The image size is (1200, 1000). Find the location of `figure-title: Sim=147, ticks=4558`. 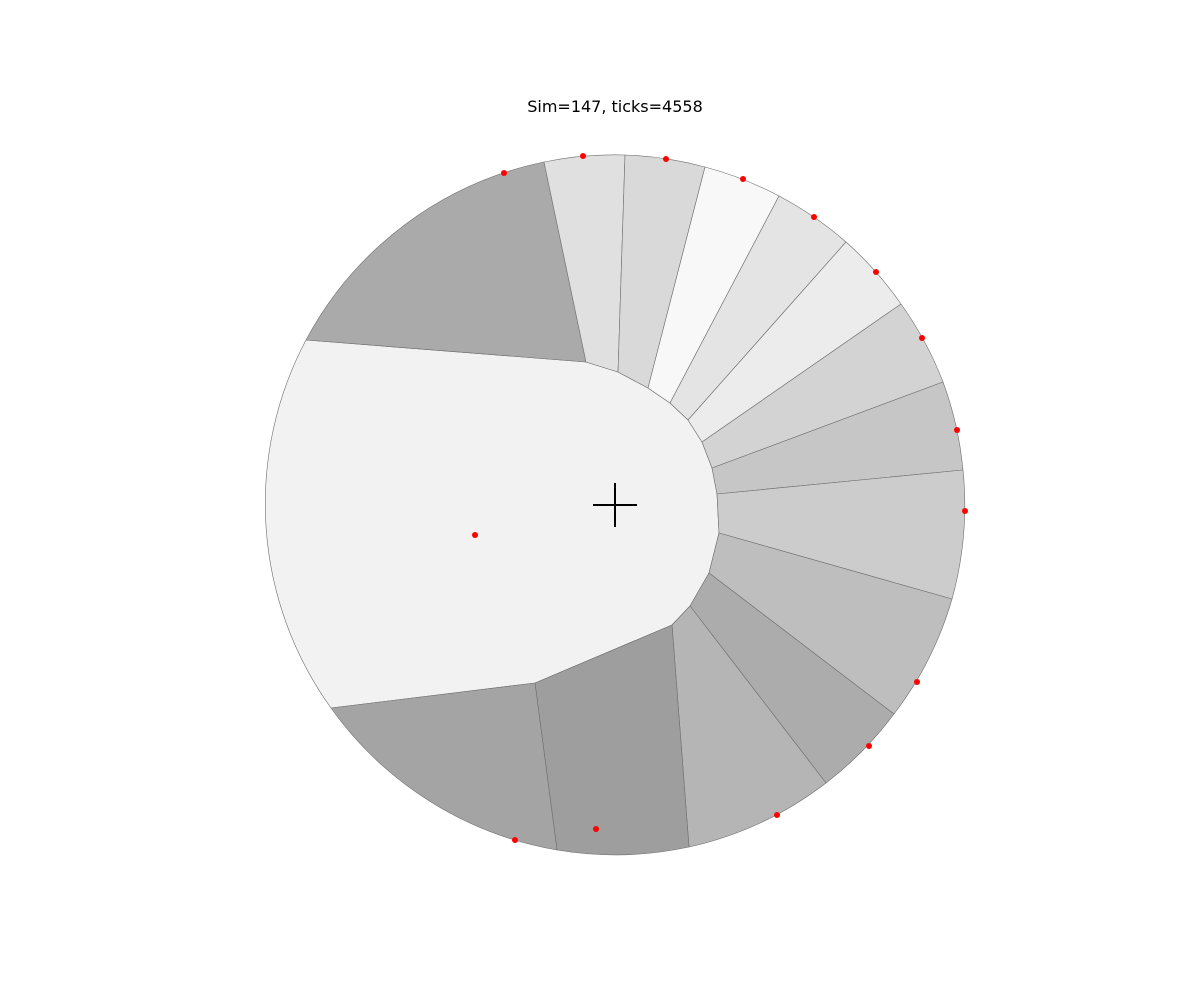

figure-title: Sim=147, ticks=4558 is located at coordinates (615, 106).